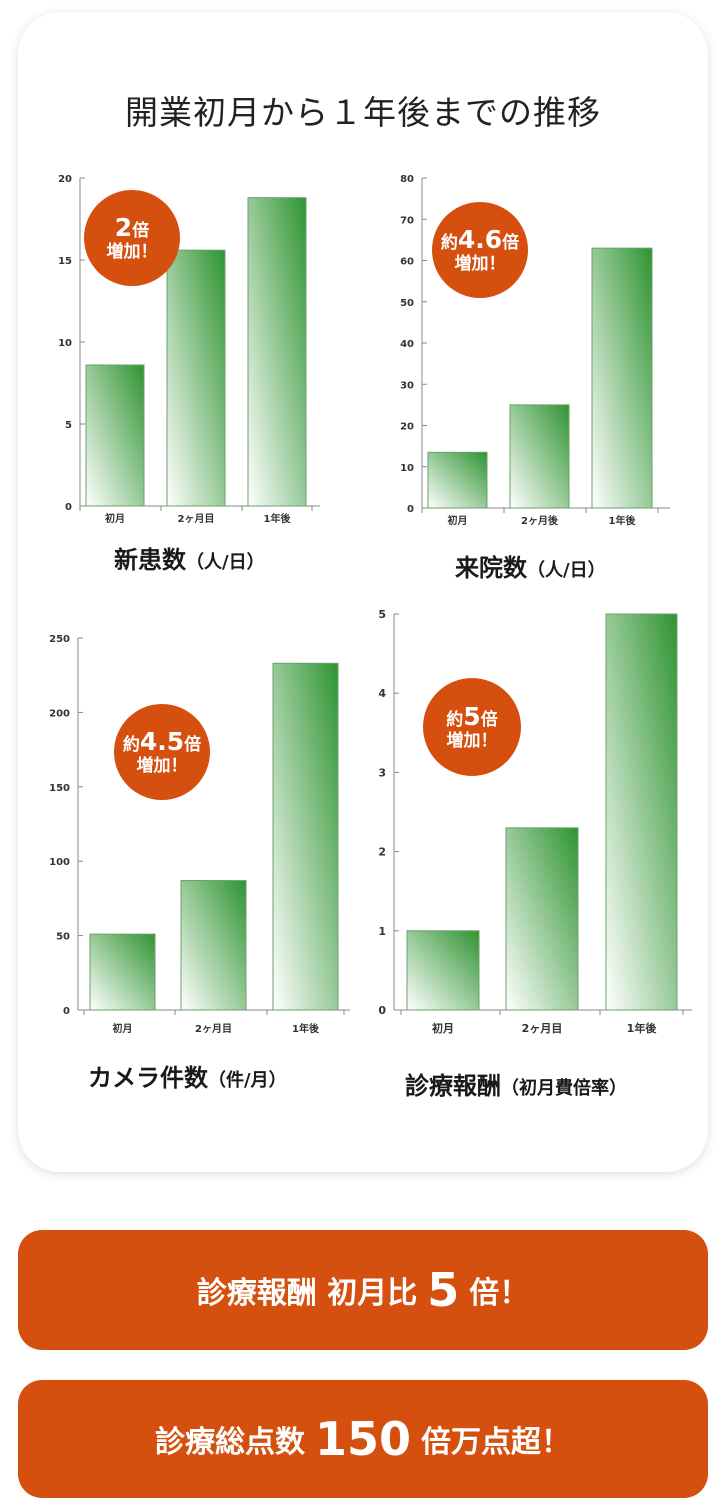 This screenshot has width=726, height=1500. What do you see at coordinates (199, 834) in the screenshot?
I see `camera-count-chart: 0 50 100 150 200 250 初月 2ヶ月目 1年後` at bounding box center [199, 834].